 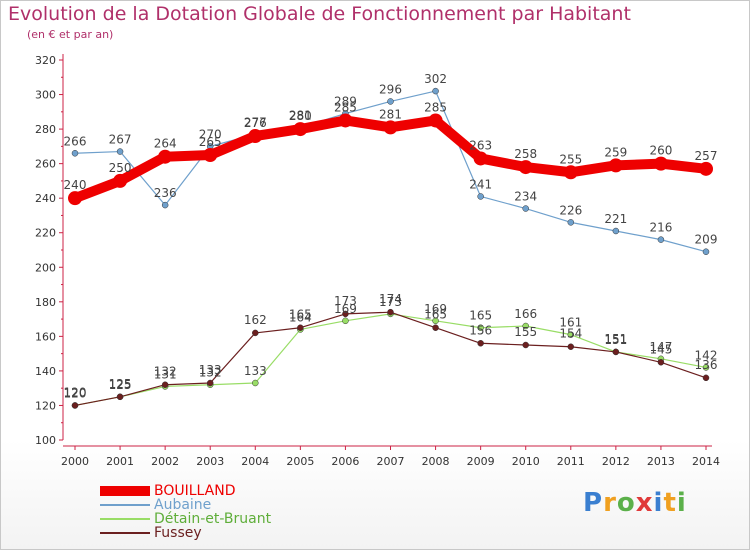 What do you see at coordinates (45, 440) in the screenshot?
I see `y-tick-label: 100` at bounding box center [45, 440].